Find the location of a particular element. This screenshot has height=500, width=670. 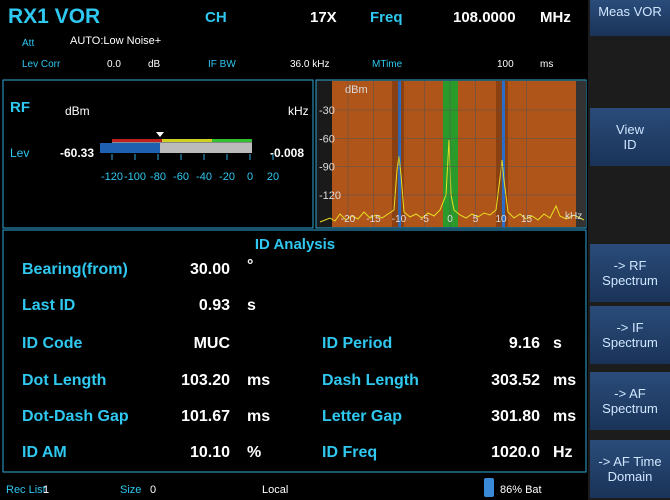

softkey: -> AF Time Domain is located at coordinates (630, 469).